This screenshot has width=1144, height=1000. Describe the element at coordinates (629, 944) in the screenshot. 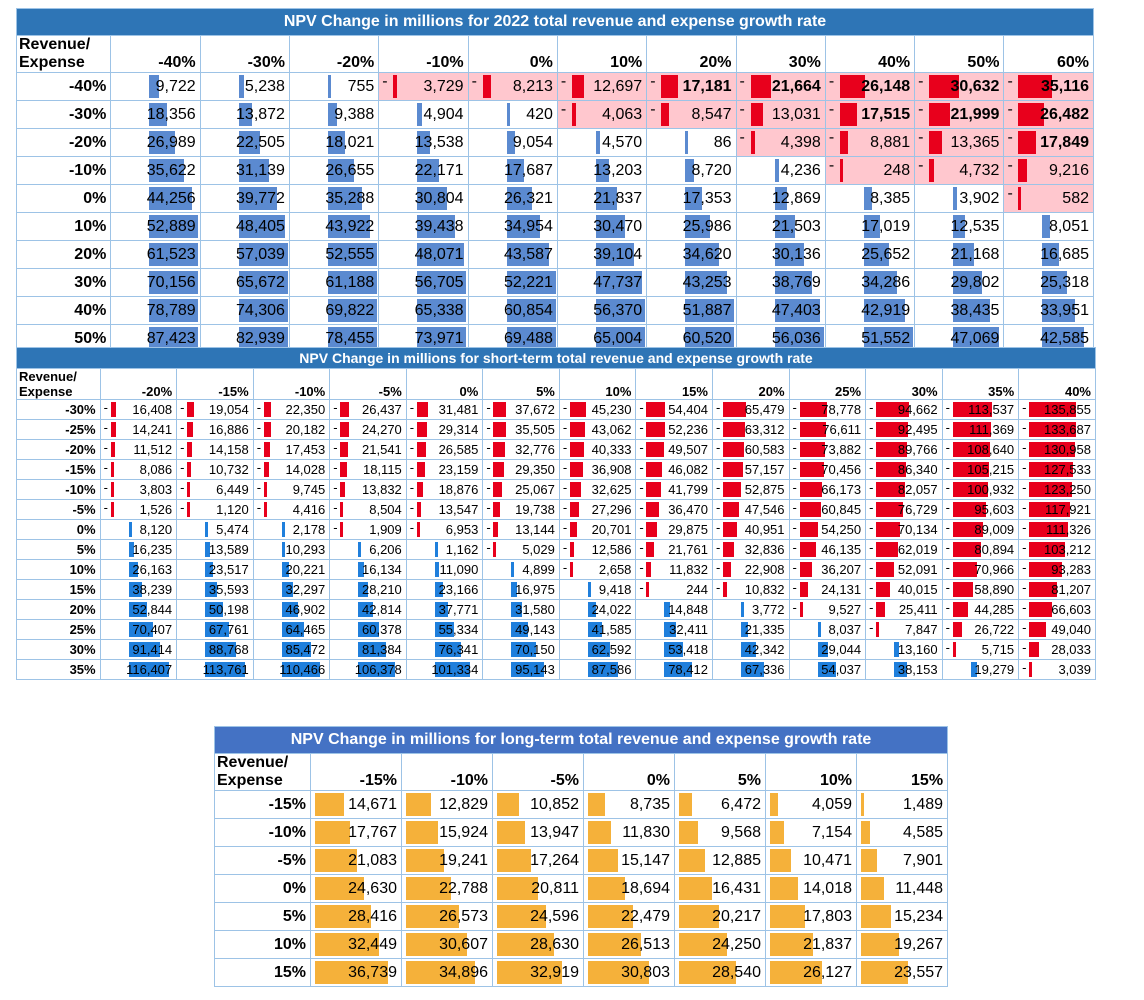

I see `npv-value-cell: 26,513` at that location.